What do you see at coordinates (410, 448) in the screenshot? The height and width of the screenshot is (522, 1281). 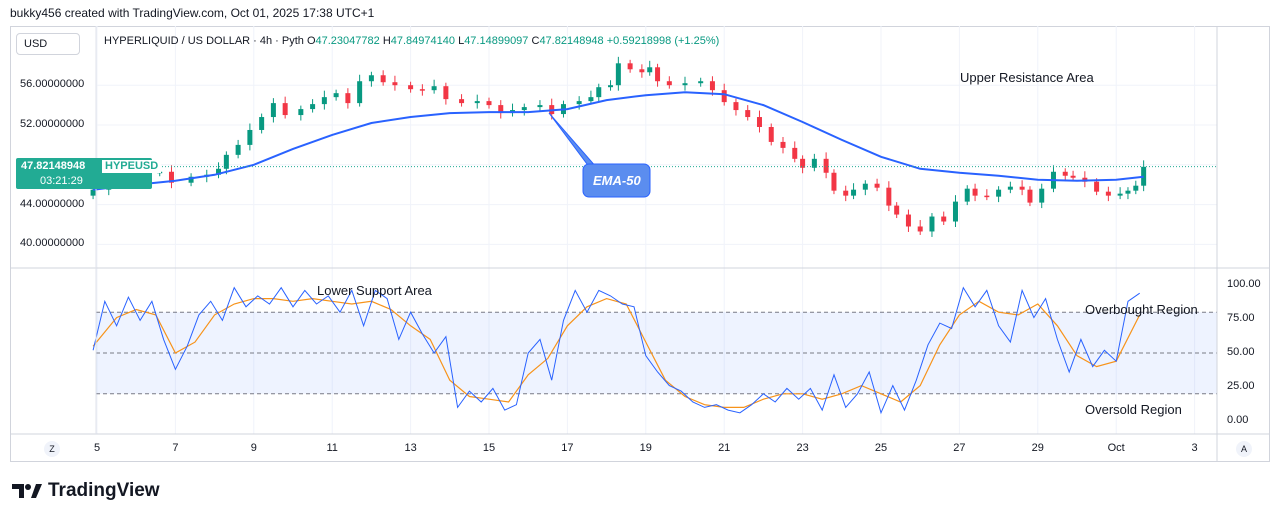 I see `time-axis-label: 13` at bounding box center [410, 448].